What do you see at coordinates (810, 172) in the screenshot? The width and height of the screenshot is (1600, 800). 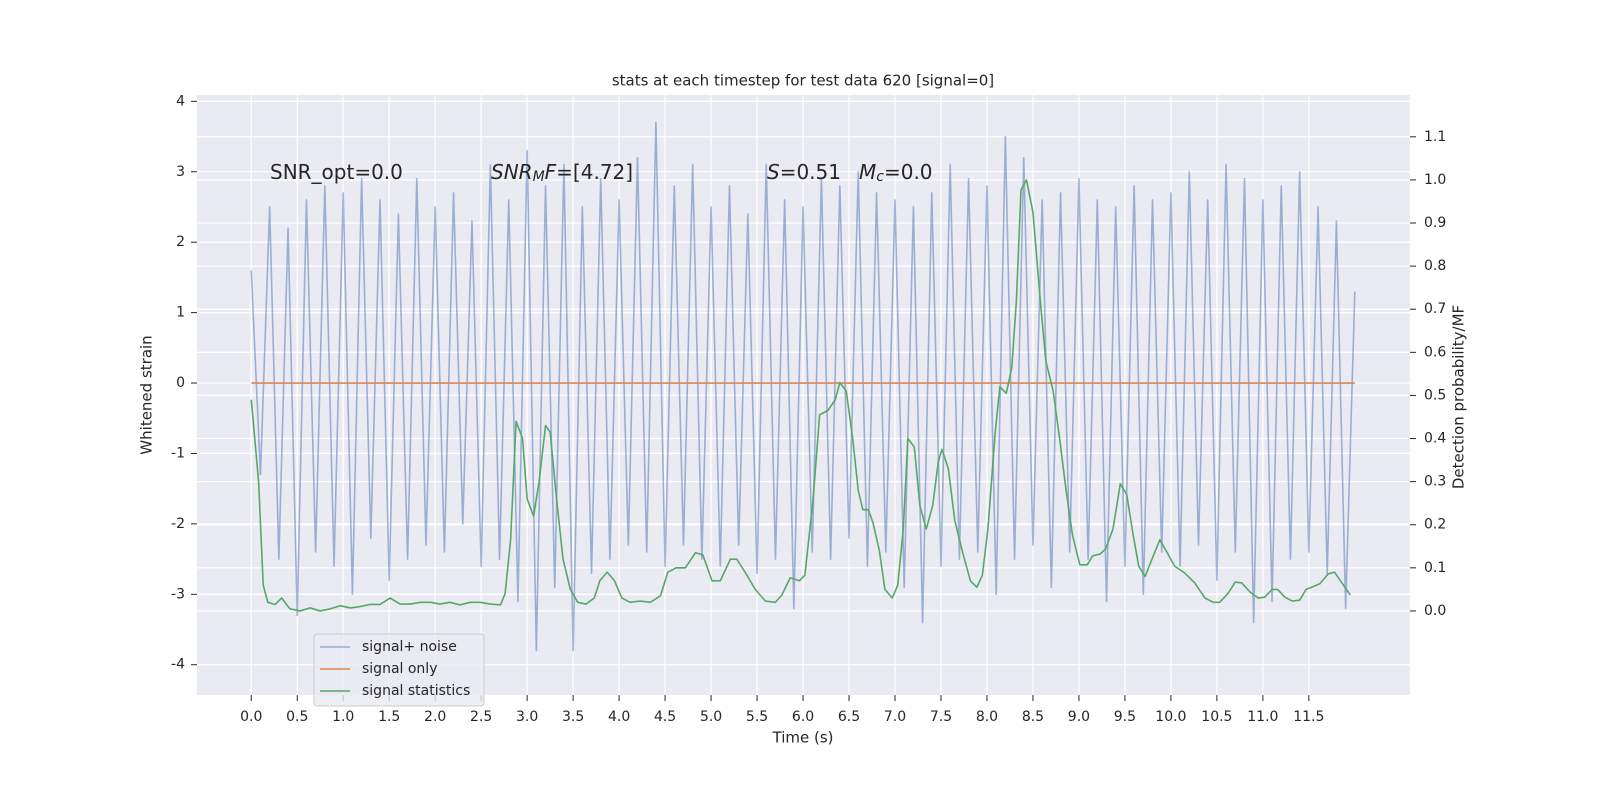 I see `annotation-part: =0.51` at bounding box center [810, 172].